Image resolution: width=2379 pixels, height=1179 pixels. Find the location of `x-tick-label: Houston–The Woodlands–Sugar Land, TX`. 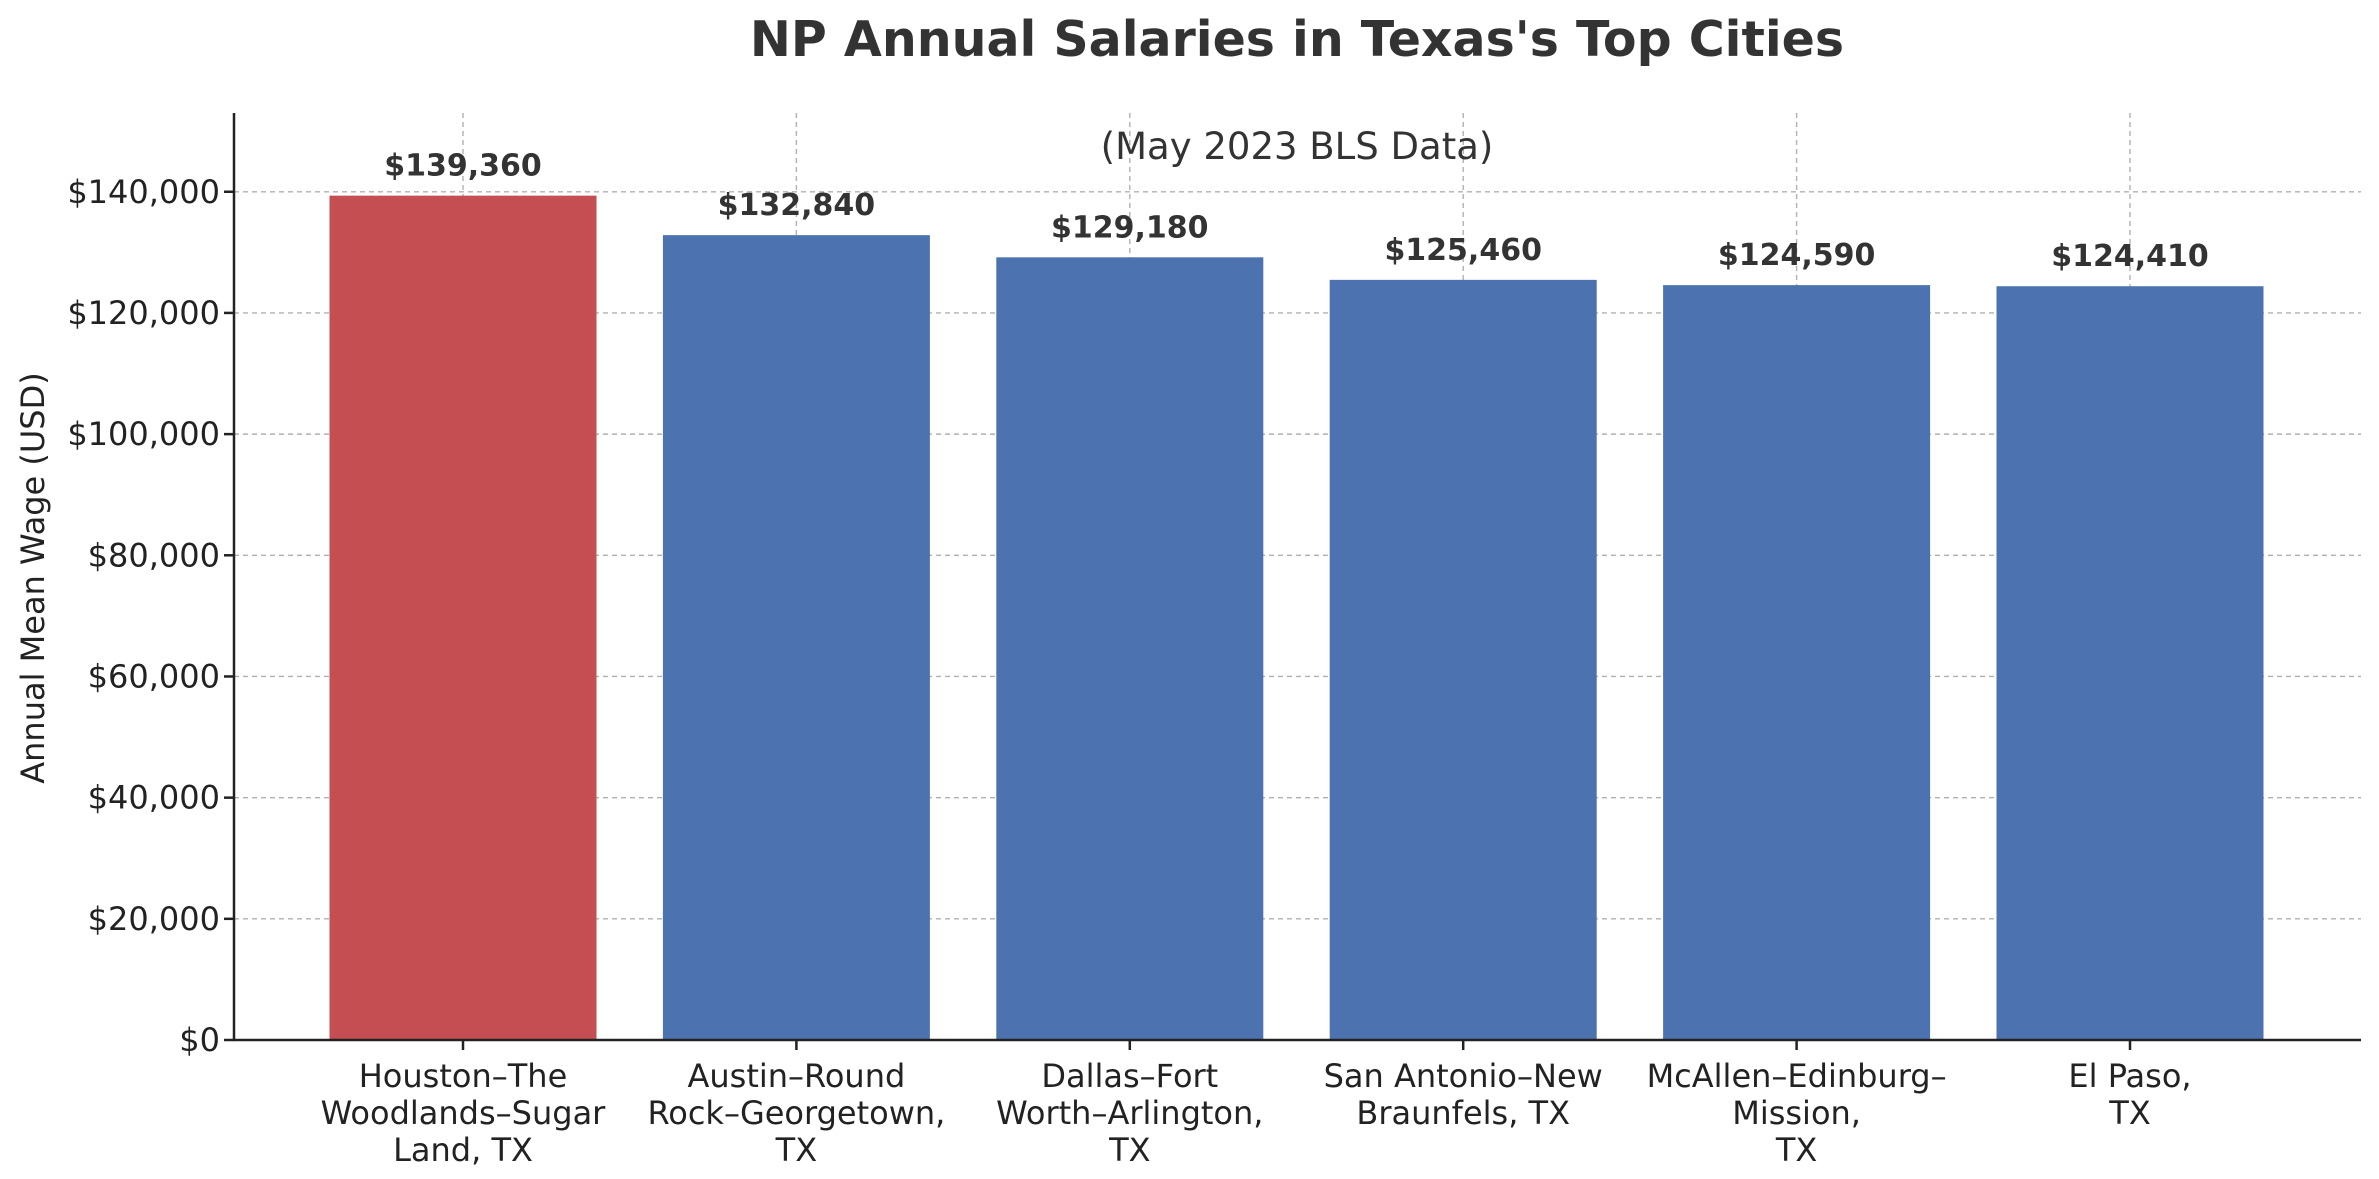

x-tick-label: Houston–The Woodlands–Sugar Land, TX is located at coordinates (464, 1113).